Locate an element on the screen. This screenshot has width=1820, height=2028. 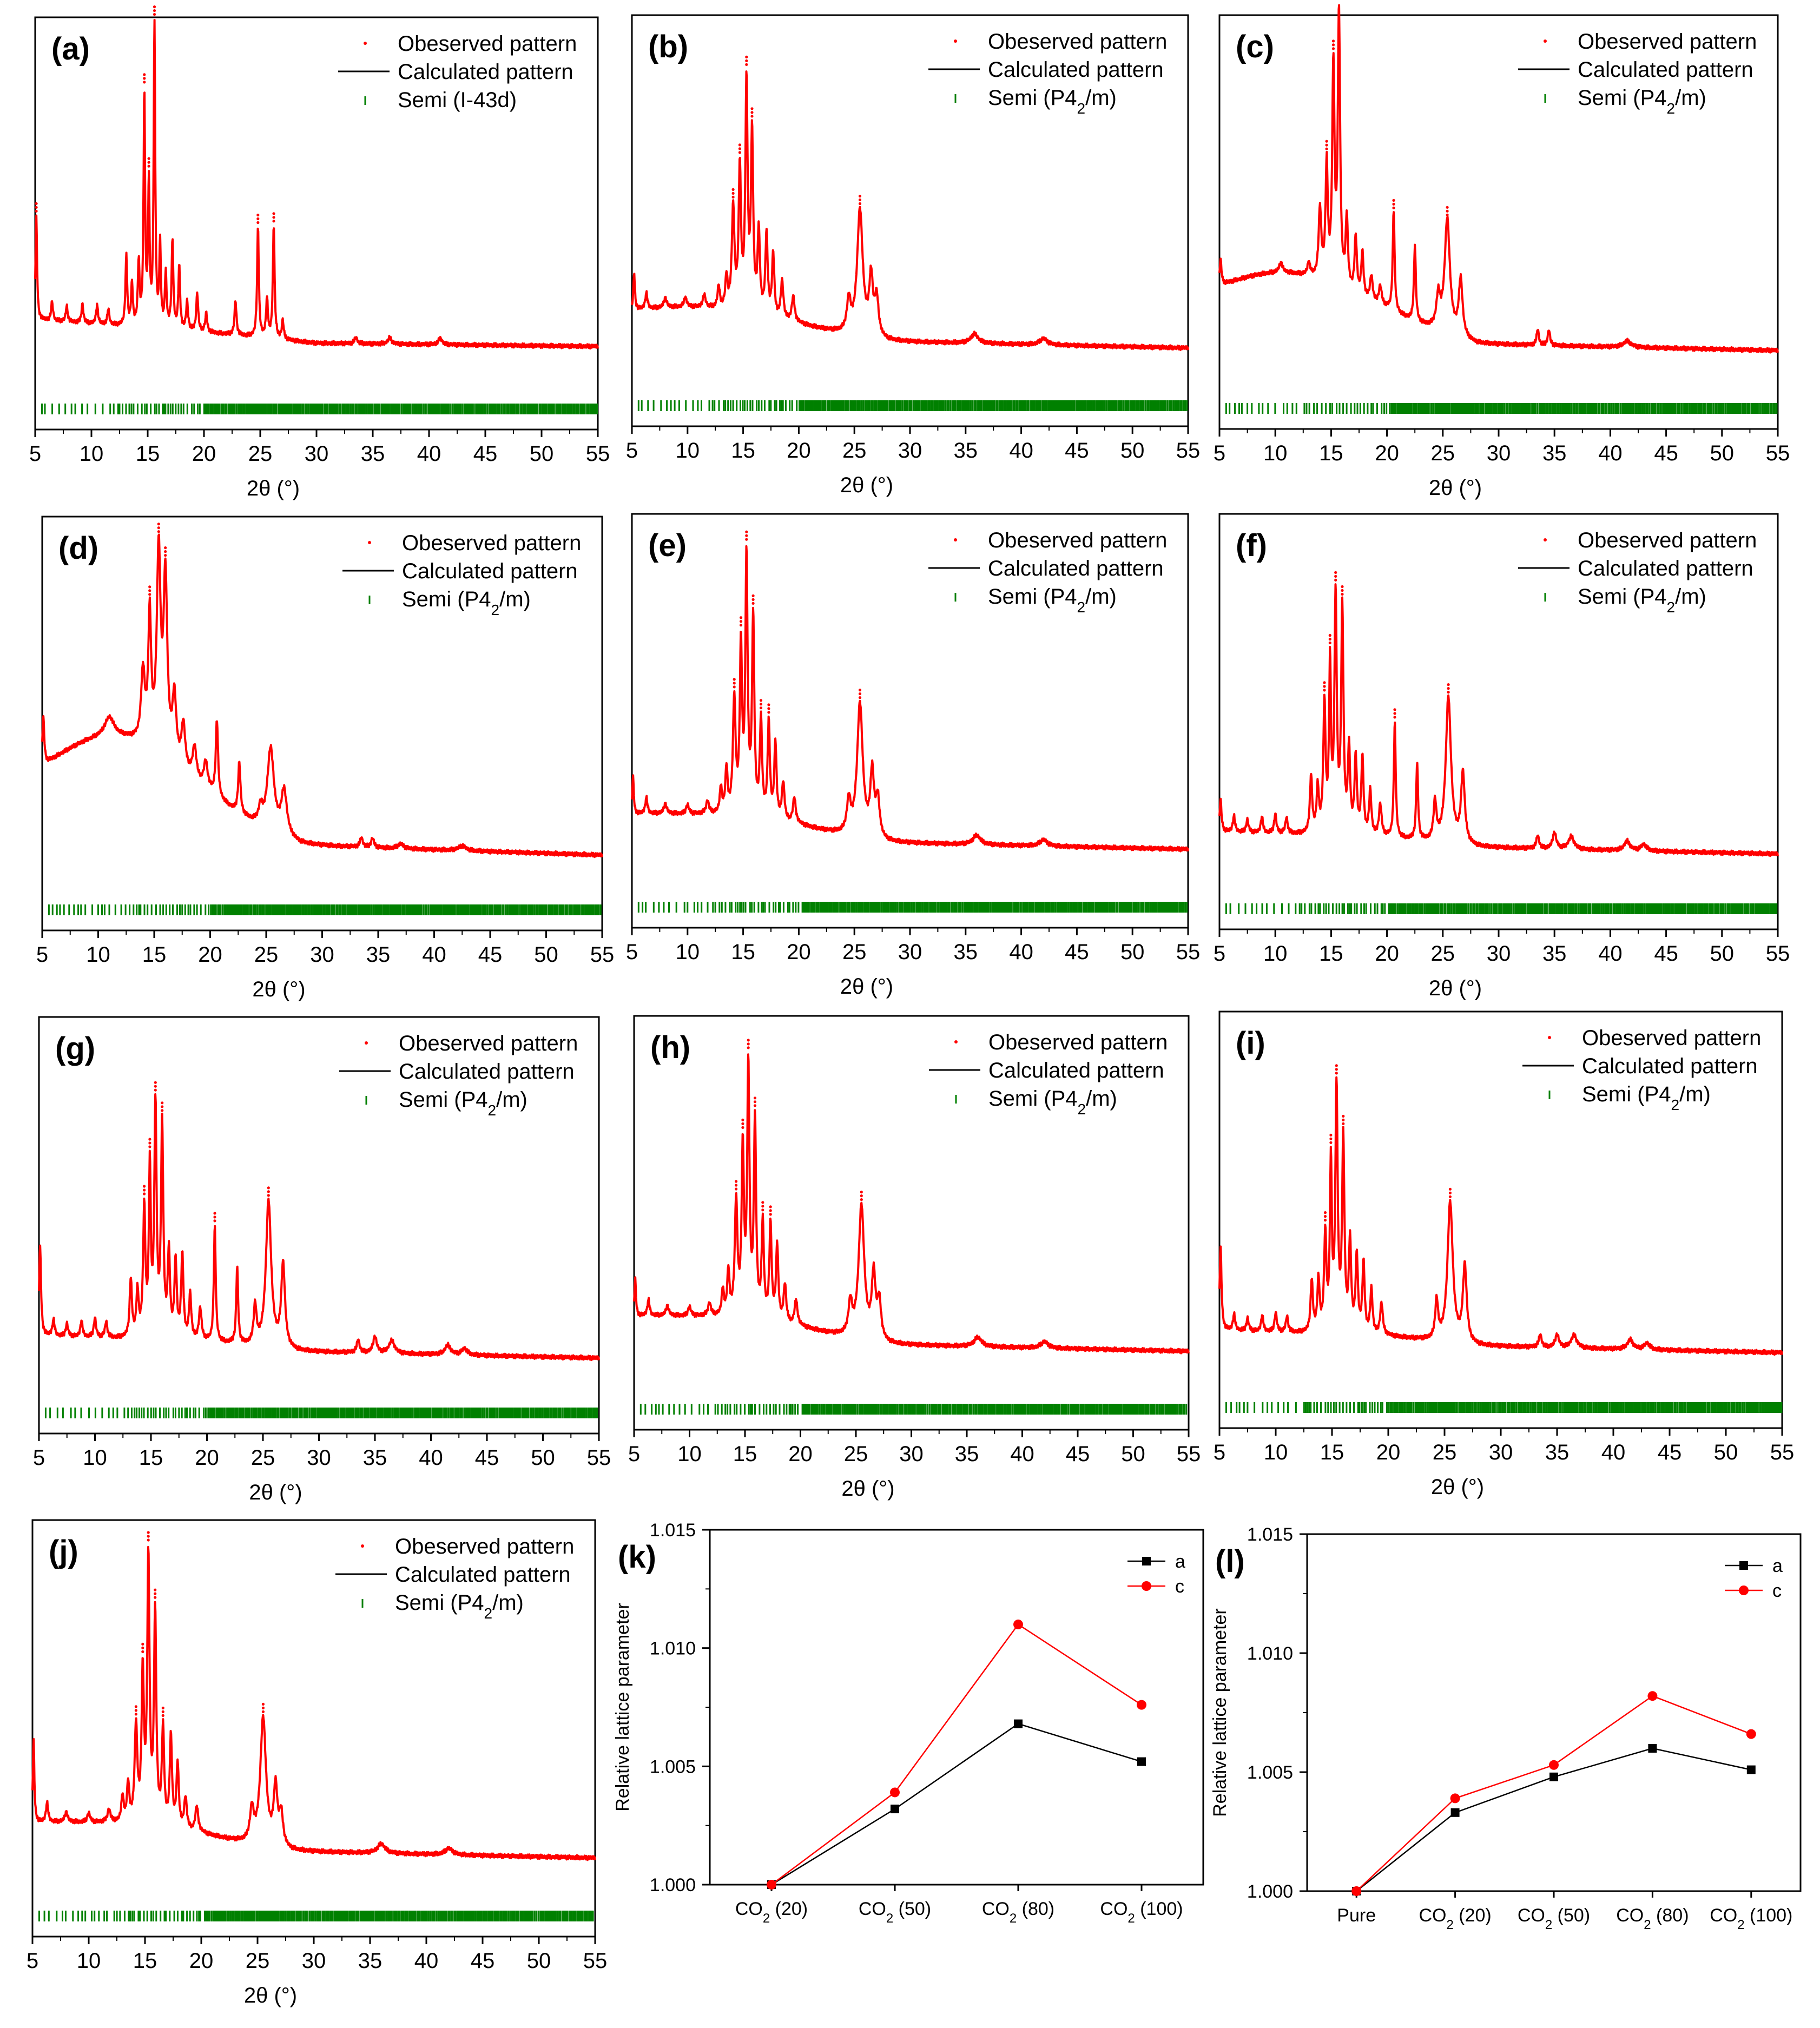
x-category-label: Pure is located at coordinates (1356, 1915).